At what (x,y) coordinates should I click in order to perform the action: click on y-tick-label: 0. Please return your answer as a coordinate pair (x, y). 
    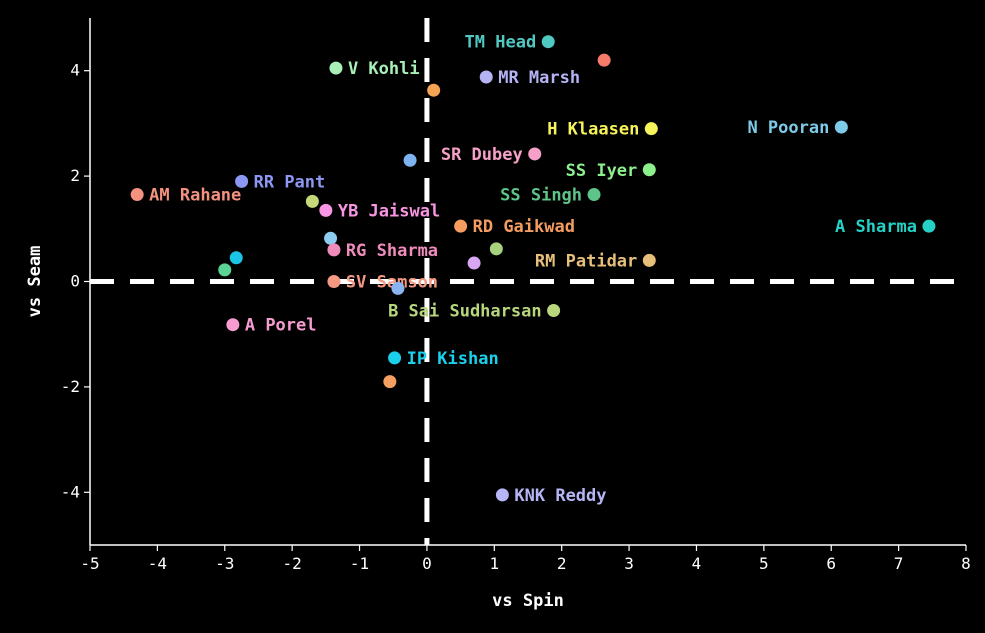
    Looking at the image, I should click on (75, 281).